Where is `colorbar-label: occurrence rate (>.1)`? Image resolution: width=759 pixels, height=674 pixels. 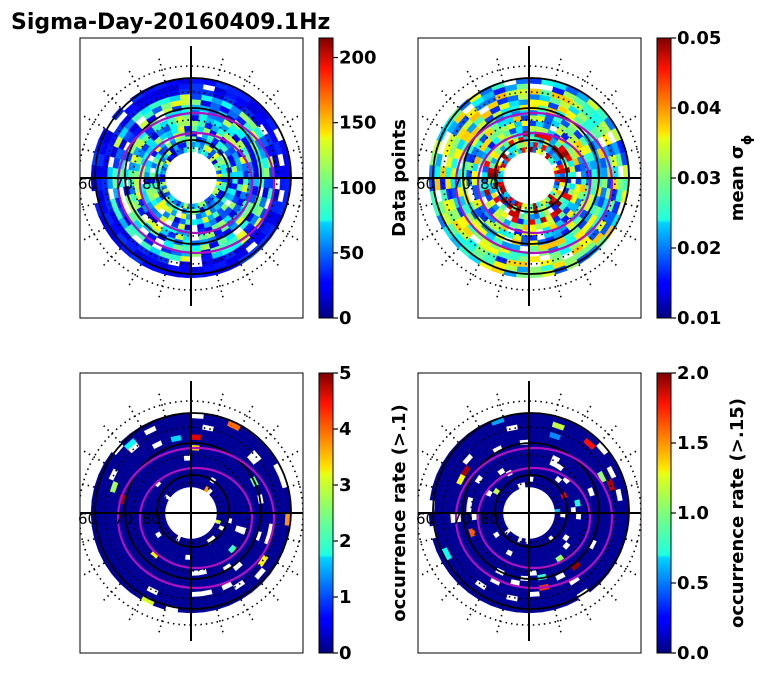 colorbar-label: occurrence rate (>.1) is located at coordinates (399, 512).